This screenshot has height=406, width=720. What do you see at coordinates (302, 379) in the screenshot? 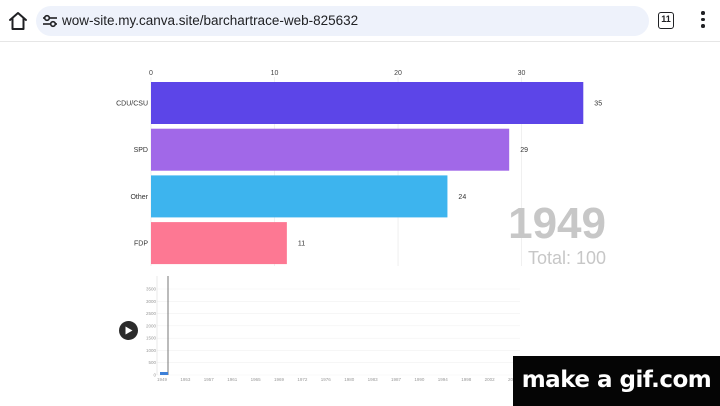
I see `timeline-x-tick: 1972` at bounding box center [302, 379].